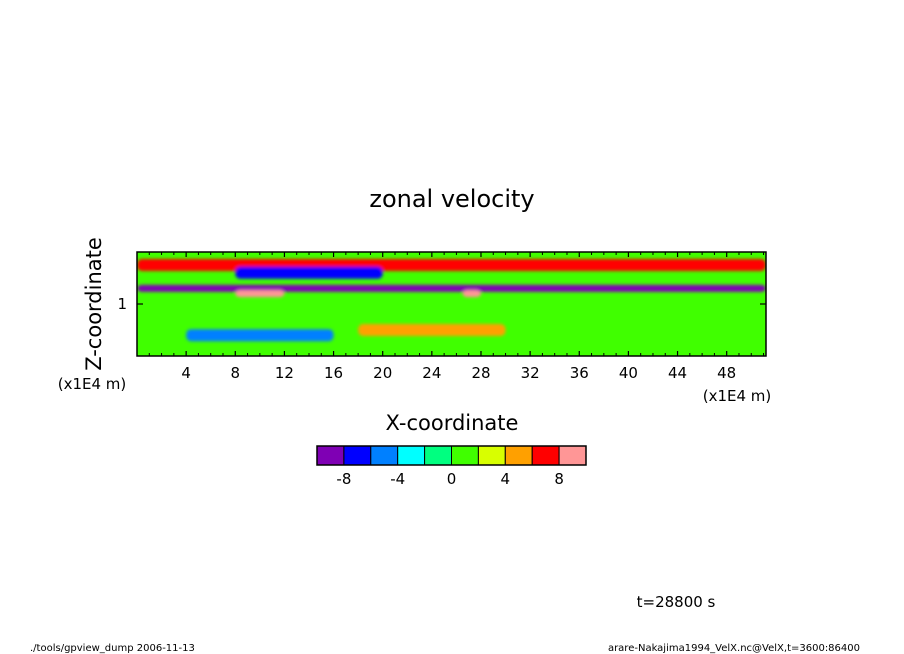 The width and height of the screenshot is (904, 654). What do you see at coordinates (559, 479) in the screenshot?
I see `colorbar-tick-label: 8` at bounding box center [559, 479].